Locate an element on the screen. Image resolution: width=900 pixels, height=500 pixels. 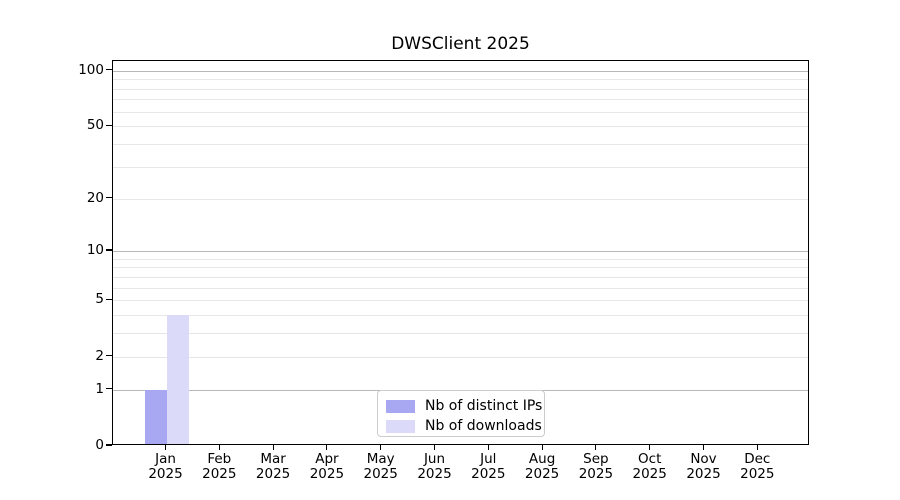
x-axis-tick-label: Jun 2025 is located at coordinates (434, 466).